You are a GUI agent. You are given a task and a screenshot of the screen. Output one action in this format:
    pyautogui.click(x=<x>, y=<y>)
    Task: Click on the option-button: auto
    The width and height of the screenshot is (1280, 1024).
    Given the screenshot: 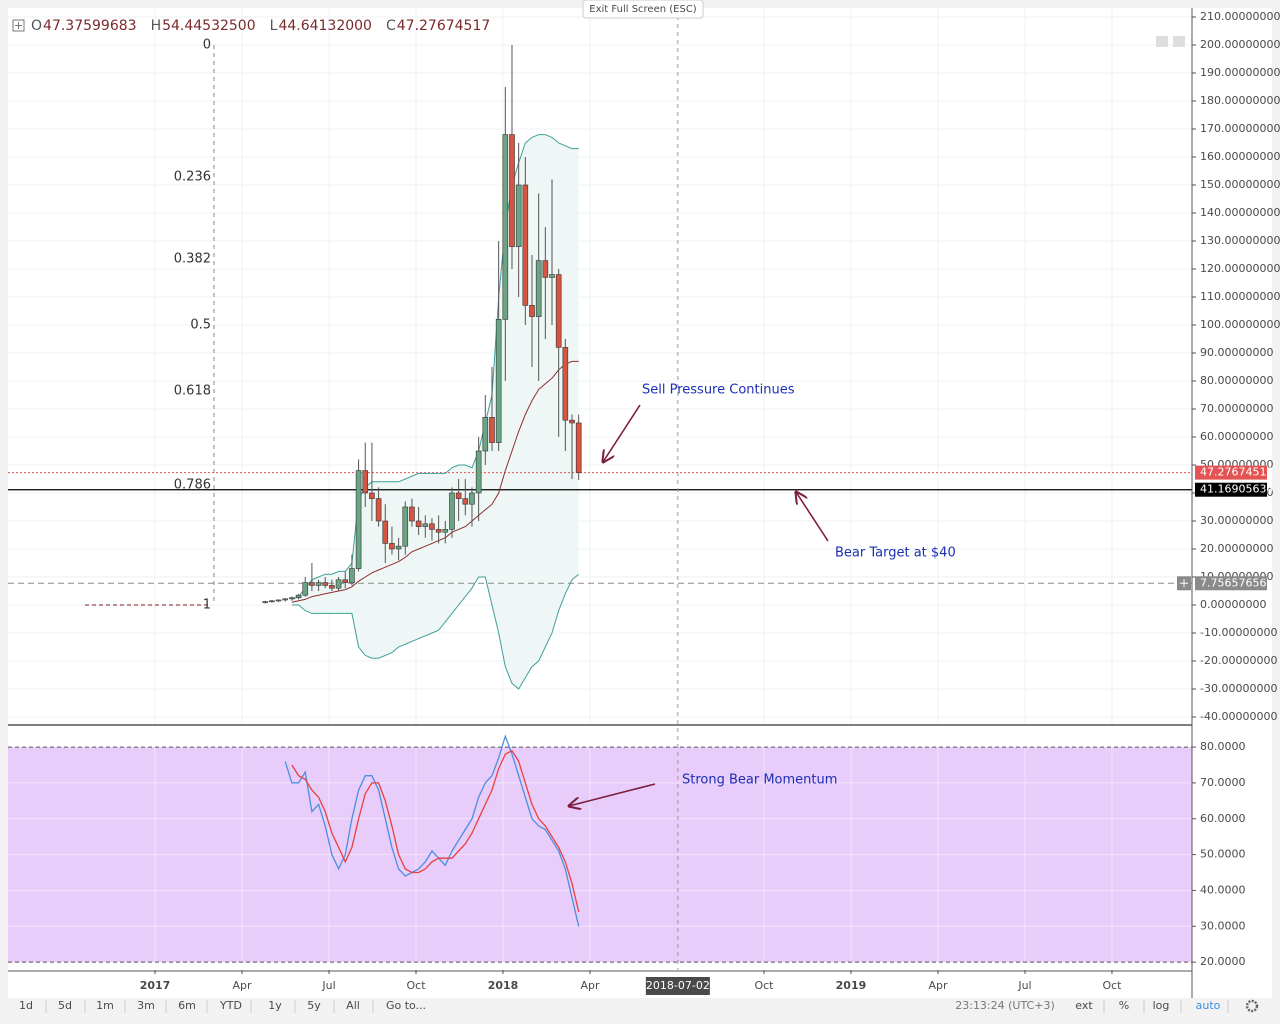 What is the action you would take?
    pyautogui.click(x=1208, y=1005)
    